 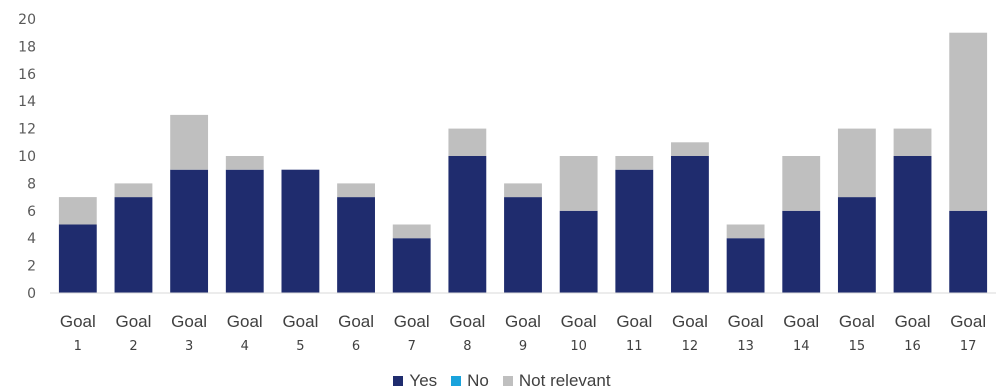 I want to click on x-tick-number: 3, so click(x=189, y=346).